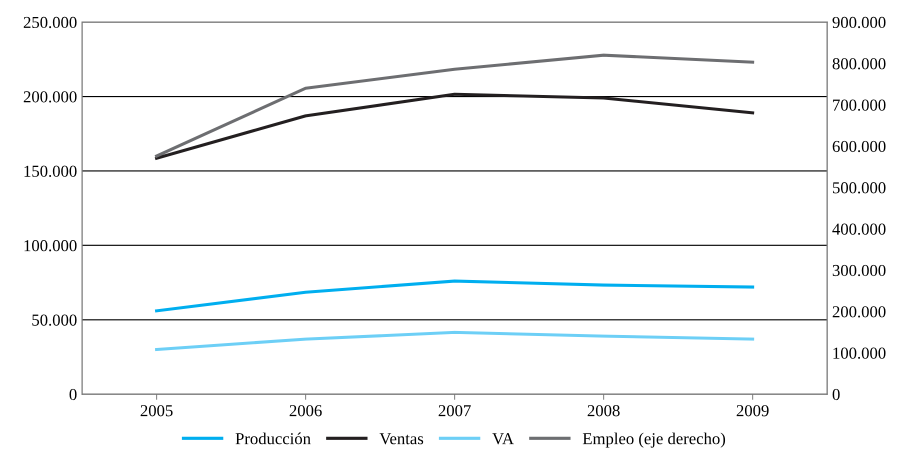 This screenshot has width=902, height=451. Describe the element at coordinates (859, 229) in the screenshot. I see `y2-tick-label: 400.000` at that location.